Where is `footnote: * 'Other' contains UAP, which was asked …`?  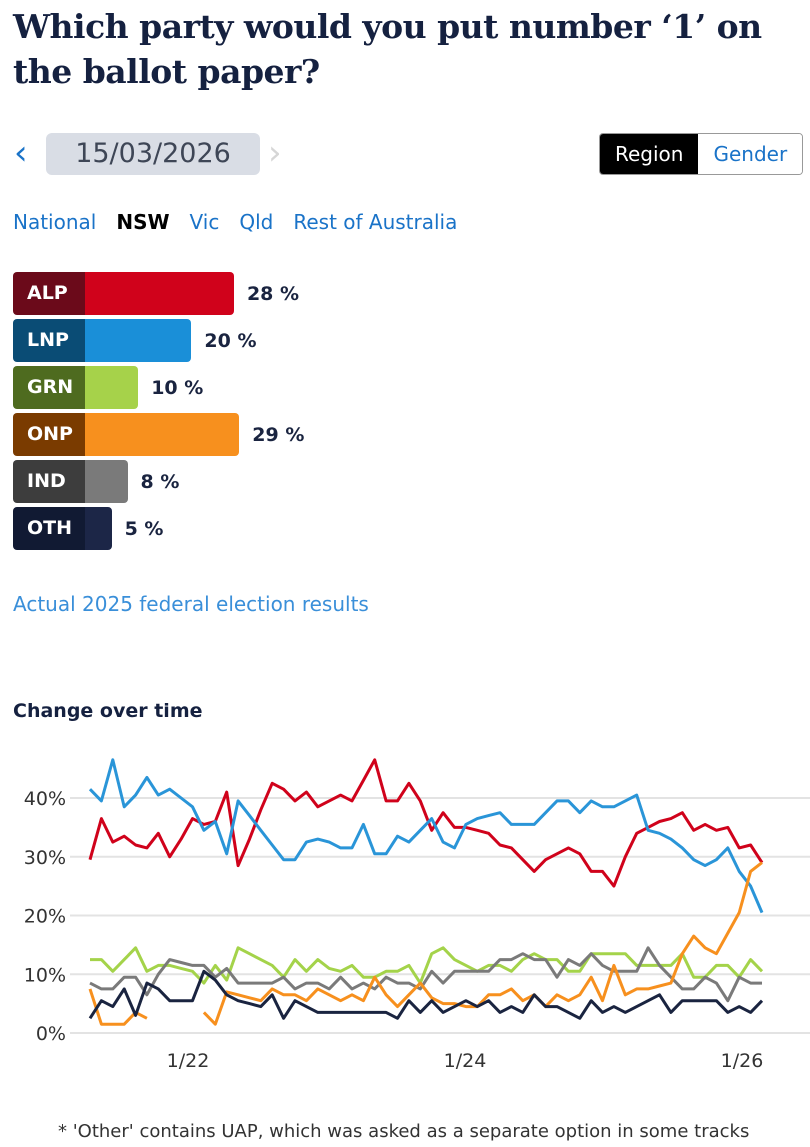
footnote: * 'Other' contains UAP, which was asked … is located at coordinates (404, 1131).